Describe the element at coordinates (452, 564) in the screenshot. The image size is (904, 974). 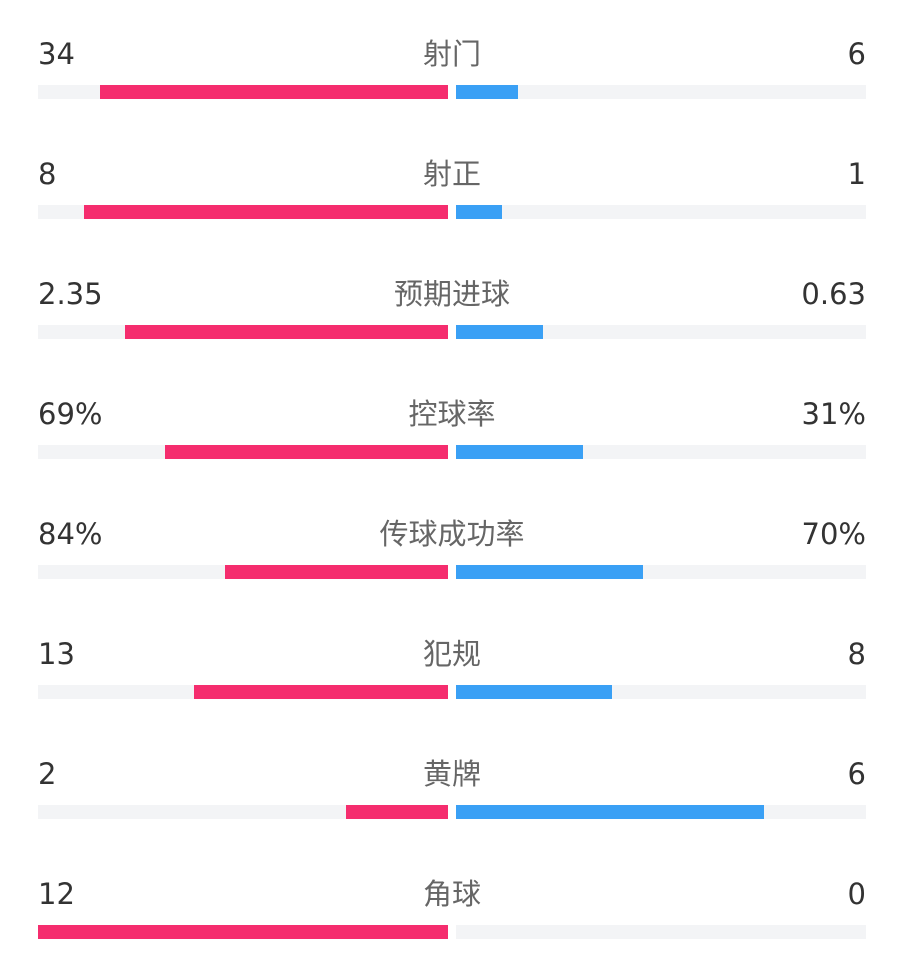
I see `stat-row-pass-accuracy: 84% 传球成功率 70%` at that location.